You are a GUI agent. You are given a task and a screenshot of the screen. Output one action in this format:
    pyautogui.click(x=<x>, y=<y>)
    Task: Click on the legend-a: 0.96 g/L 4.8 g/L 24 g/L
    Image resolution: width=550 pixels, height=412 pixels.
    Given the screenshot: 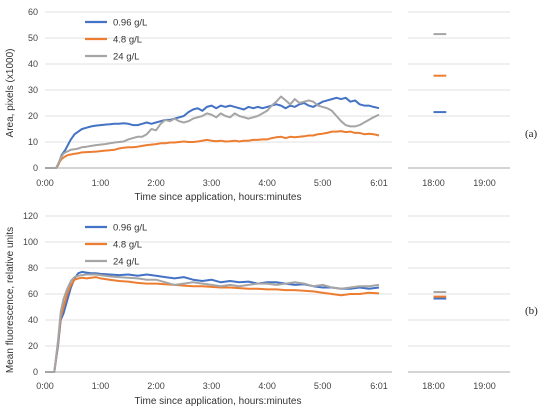 What is the action you would take?
    pyautogui.click(x=116, y=40)
    